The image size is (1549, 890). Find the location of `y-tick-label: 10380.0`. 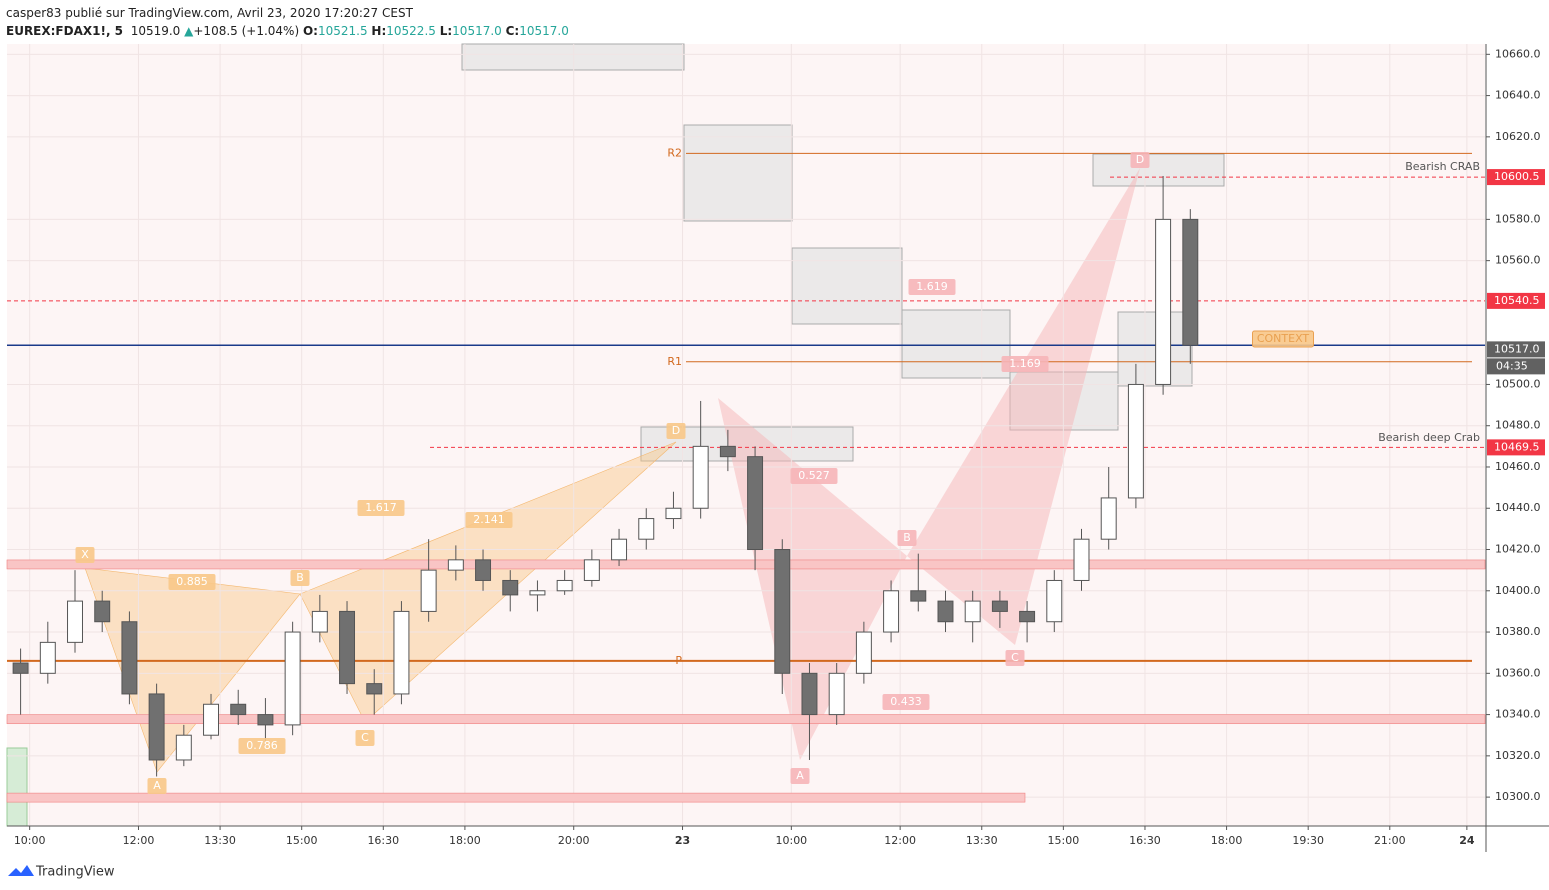

y-tick-label: 10380.0 is located at coordinates (1518, 631).